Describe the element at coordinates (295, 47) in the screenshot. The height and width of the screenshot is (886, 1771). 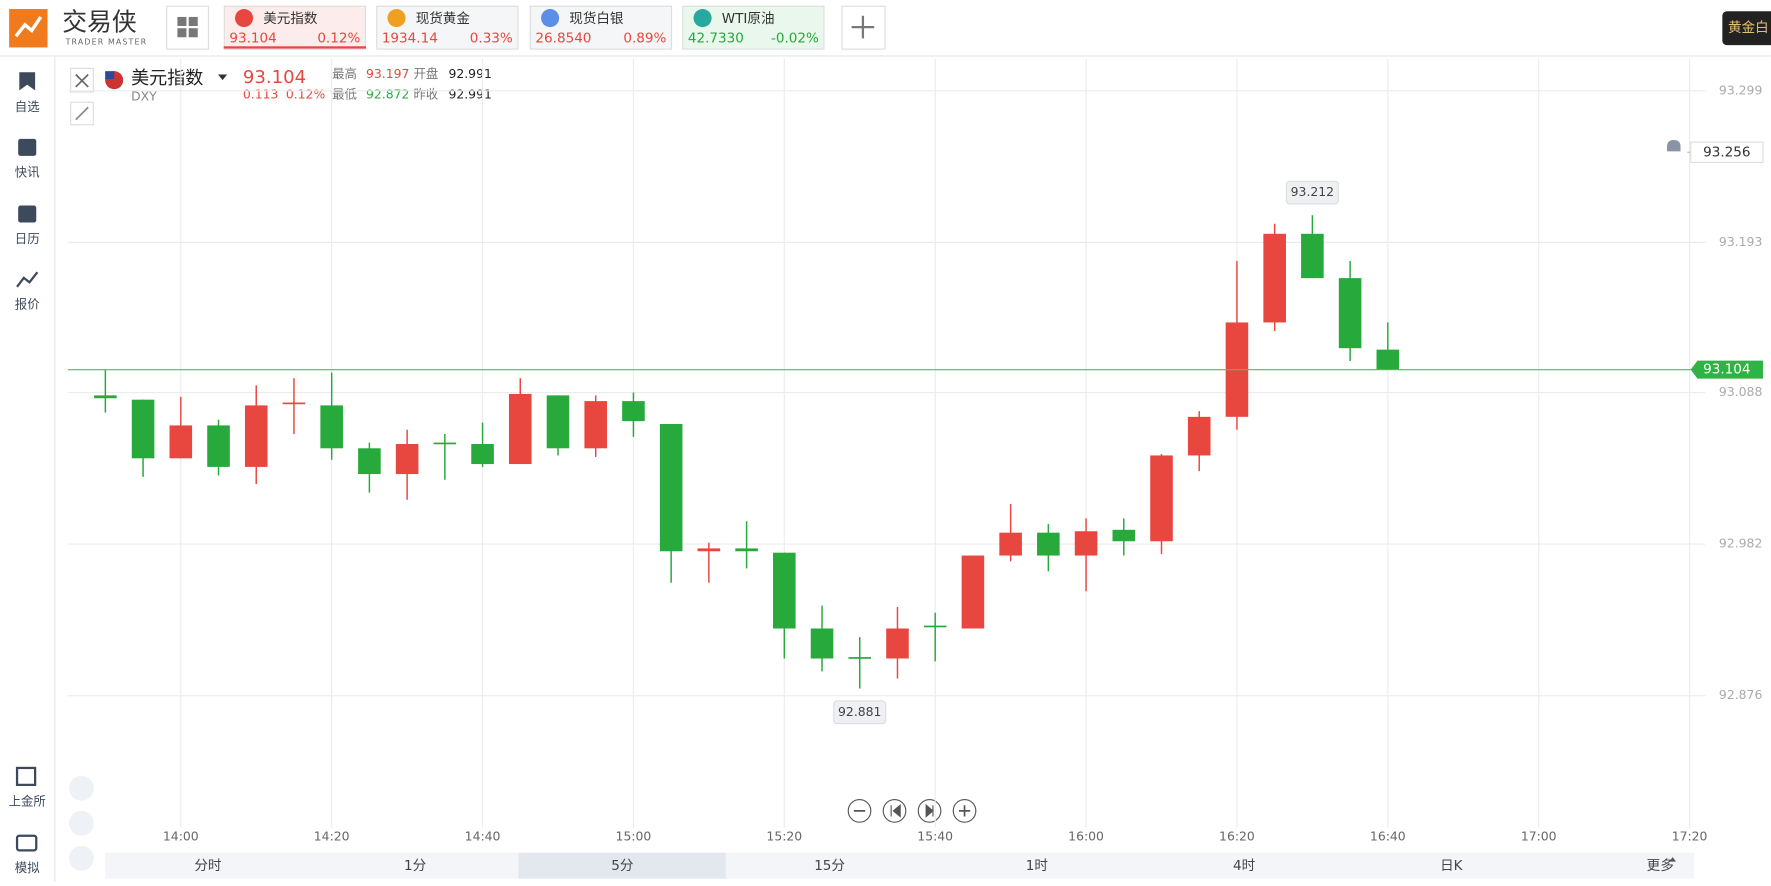
I see `ticker-underline` at that location.